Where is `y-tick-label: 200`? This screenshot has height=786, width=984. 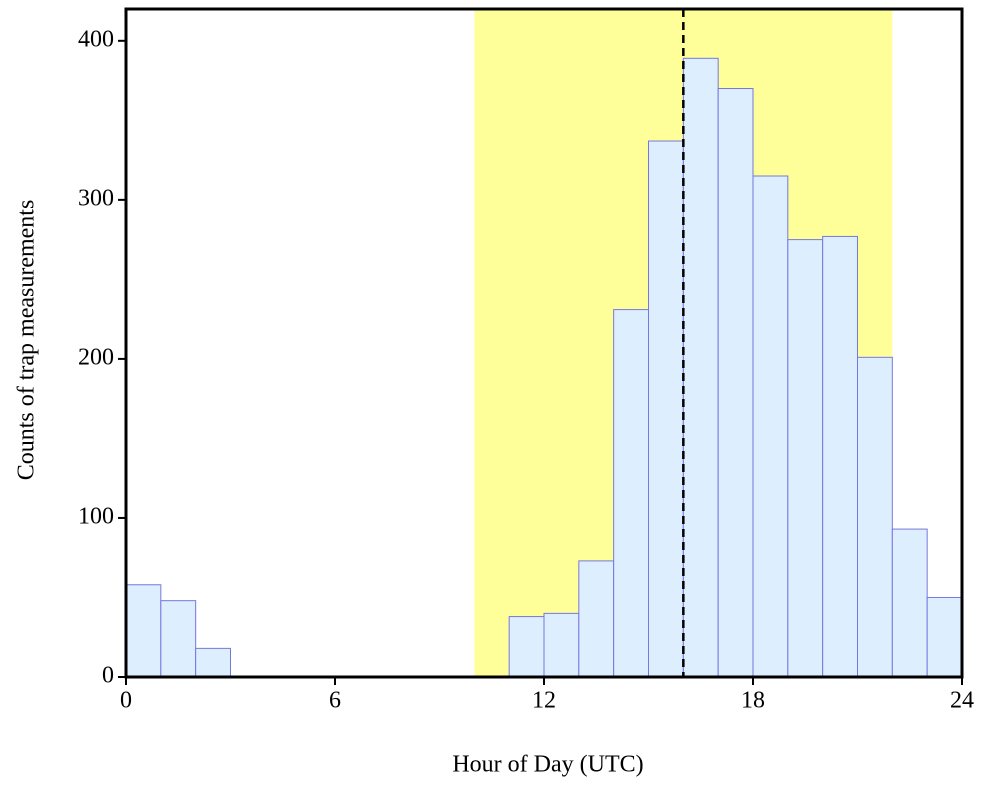 y-tick-label: 200 is located at coordinates (96, 357).